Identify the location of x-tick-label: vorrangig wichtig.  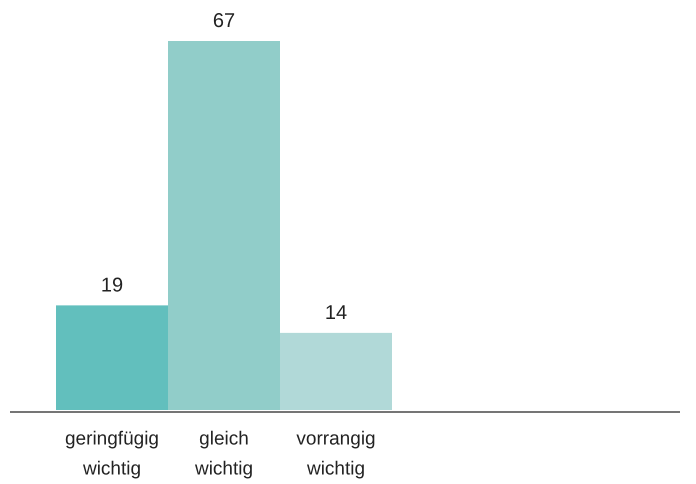
(336, 454).